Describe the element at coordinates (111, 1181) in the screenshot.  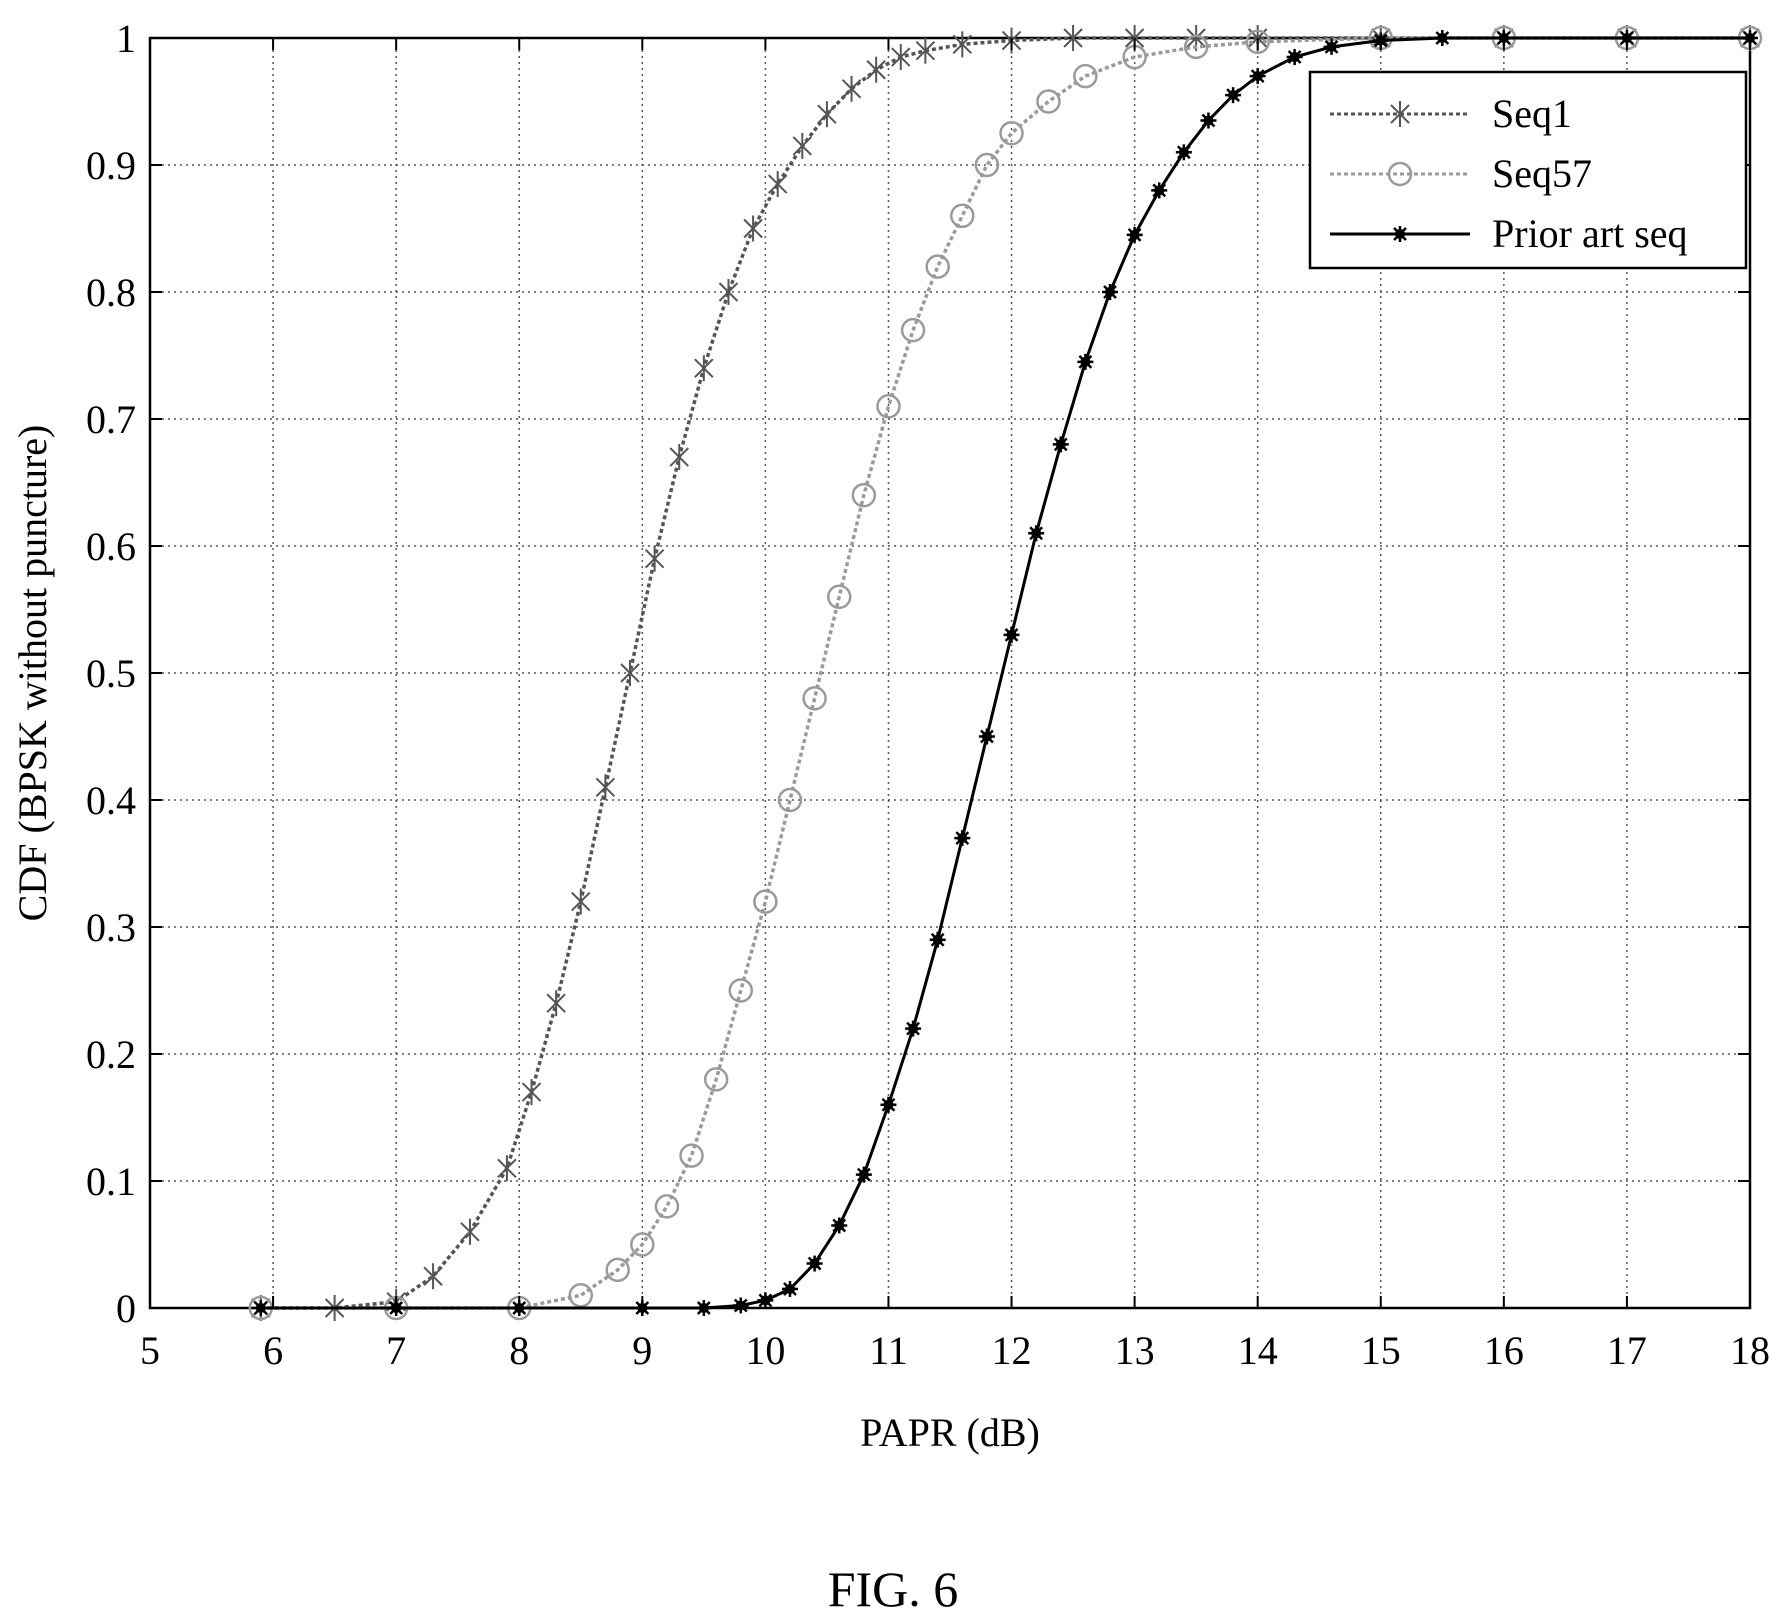
I see `y-tick-label: 0.1` at that location.